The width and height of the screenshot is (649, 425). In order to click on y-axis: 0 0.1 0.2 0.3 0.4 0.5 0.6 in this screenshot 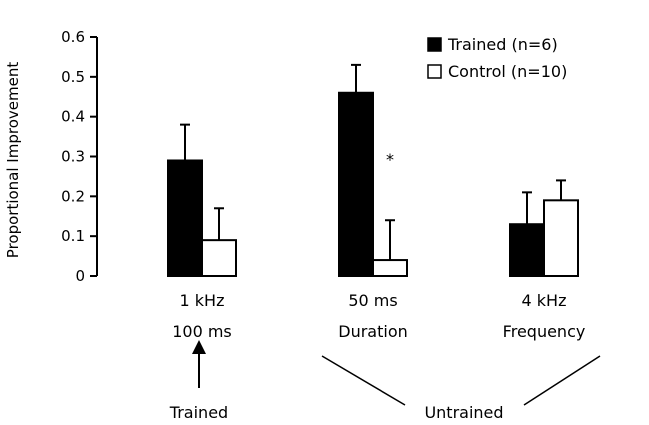, I will do `click(79, 156)`.